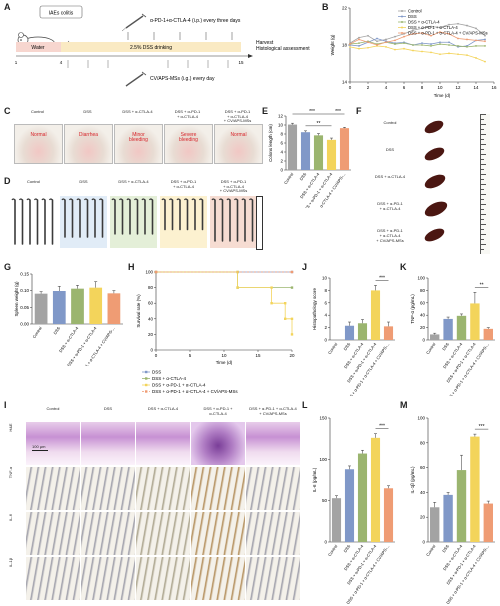  I want to click on panel-c-title: Control, so click(37, 111).